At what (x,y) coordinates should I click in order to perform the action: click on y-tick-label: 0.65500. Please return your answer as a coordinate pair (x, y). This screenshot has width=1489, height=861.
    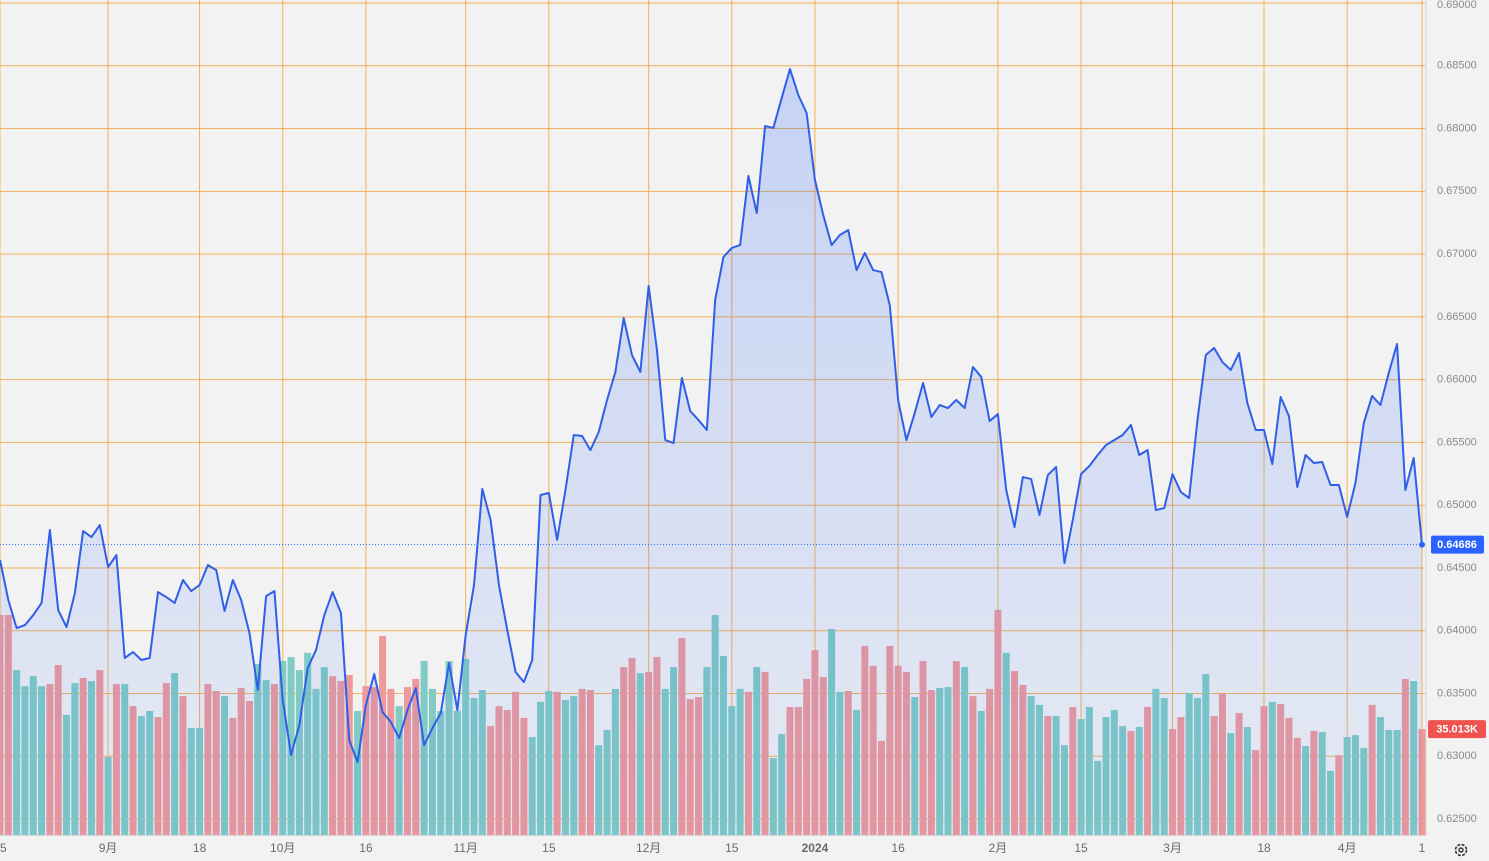
    Looking at the image, I should click on (1457, 442).